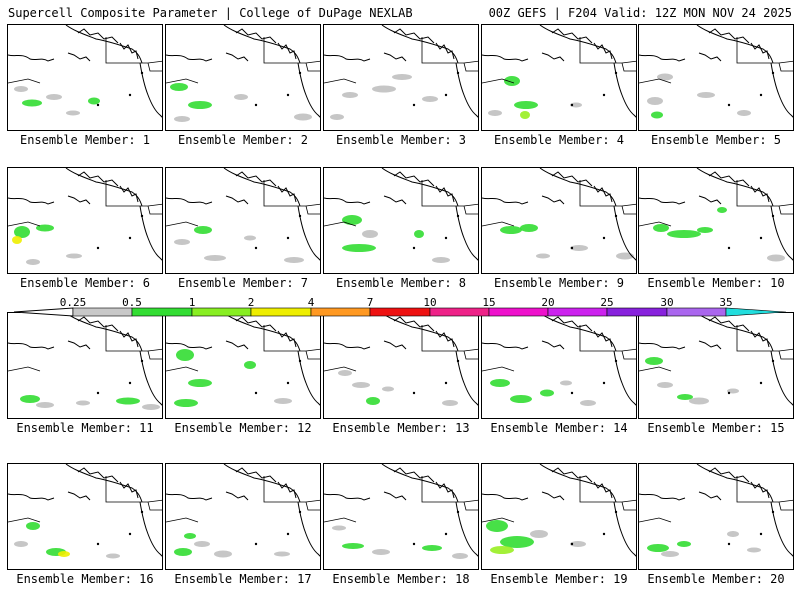 The image size is (800, 600). Describe the element at coordinates (251, 302) in the screenshot. I see `colorbar-tick-label: 2` at that location.